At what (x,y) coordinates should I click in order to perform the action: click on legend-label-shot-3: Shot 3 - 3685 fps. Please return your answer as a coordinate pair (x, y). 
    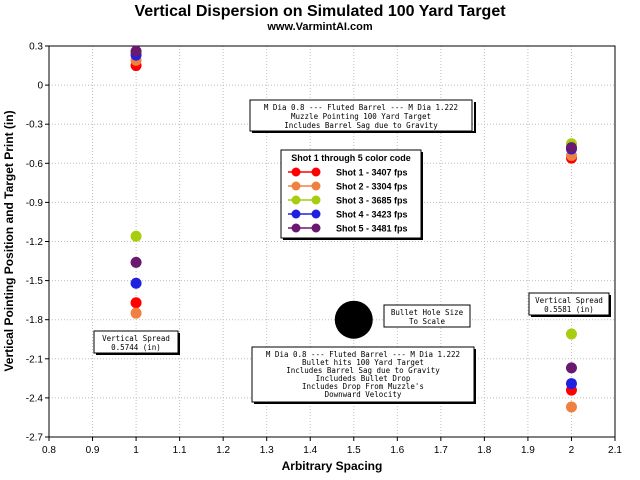
    Looking at the image, I should click on (372, 201).